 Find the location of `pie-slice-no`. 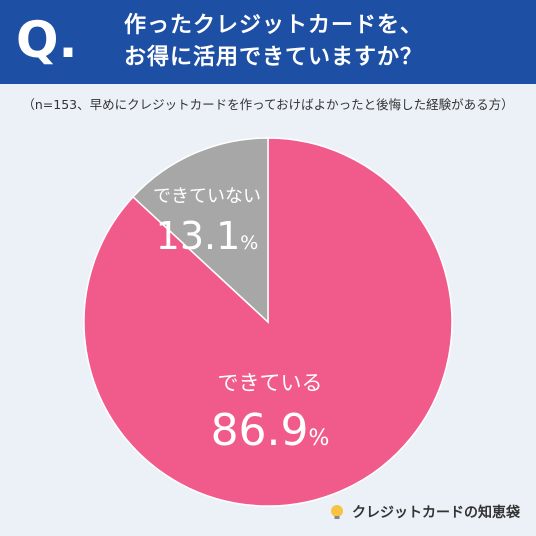

pie-slice-no is located at coordinates (200, 230).